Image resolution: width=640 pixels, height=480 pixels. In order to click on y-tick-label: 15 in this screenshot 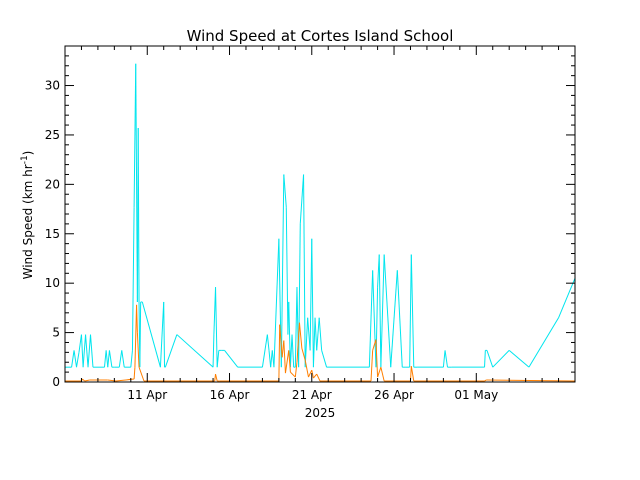, I will do `click(52, 234)`.